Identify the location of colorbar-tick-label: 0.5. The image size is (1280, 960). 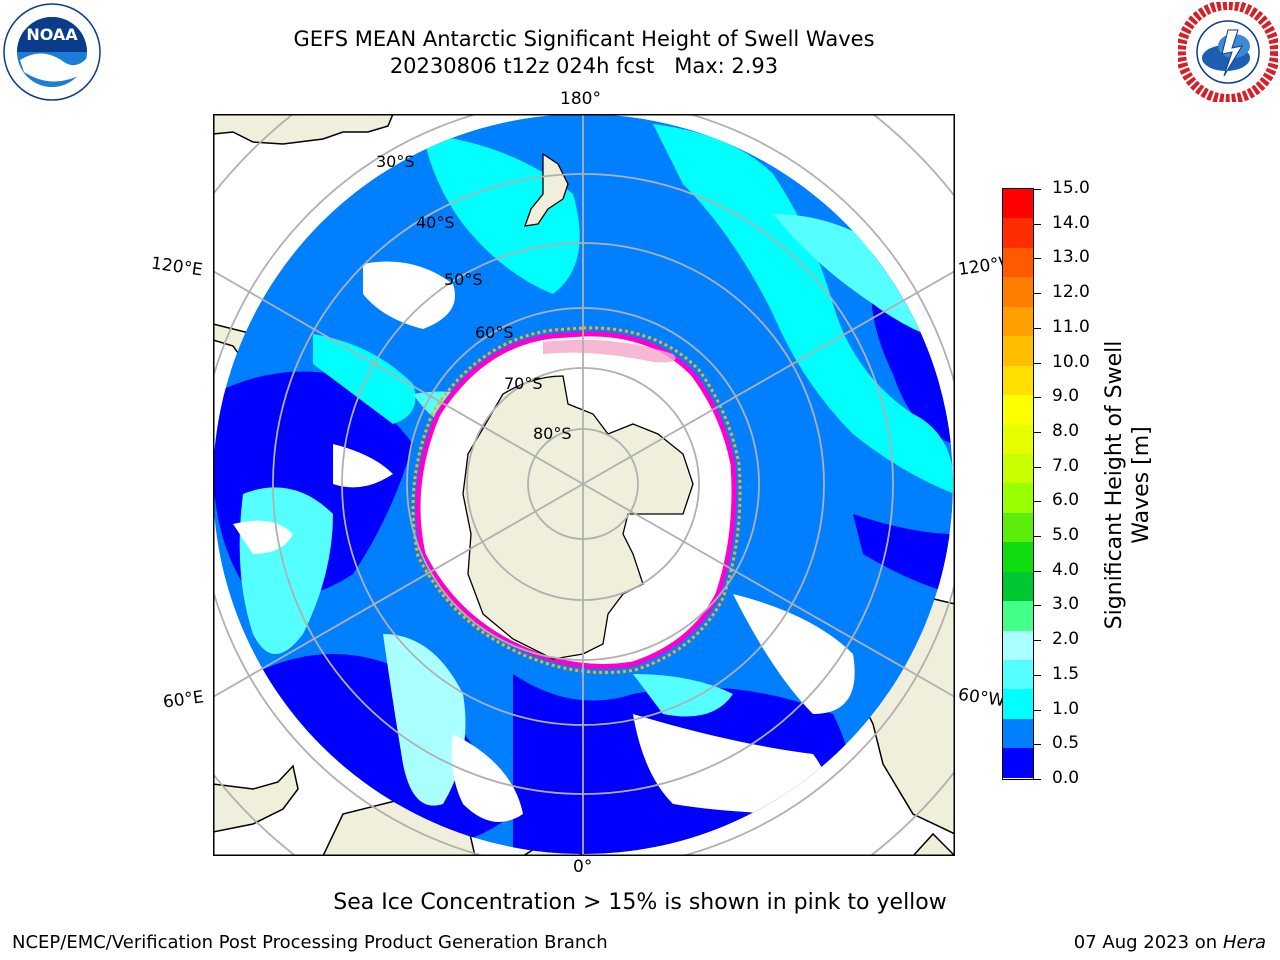
(1066, 743).